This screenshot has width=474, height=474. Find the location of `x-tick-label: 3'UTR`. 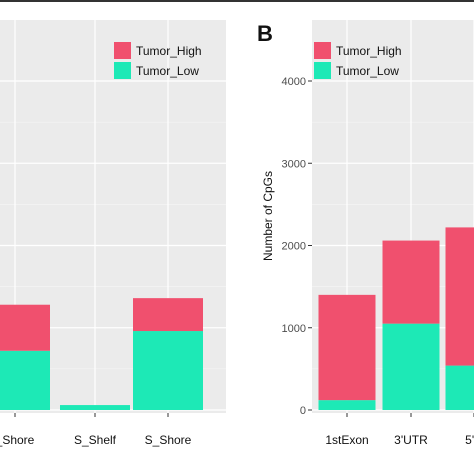

x-tick-label: 3'UTR is located at coordinates (411, 440).